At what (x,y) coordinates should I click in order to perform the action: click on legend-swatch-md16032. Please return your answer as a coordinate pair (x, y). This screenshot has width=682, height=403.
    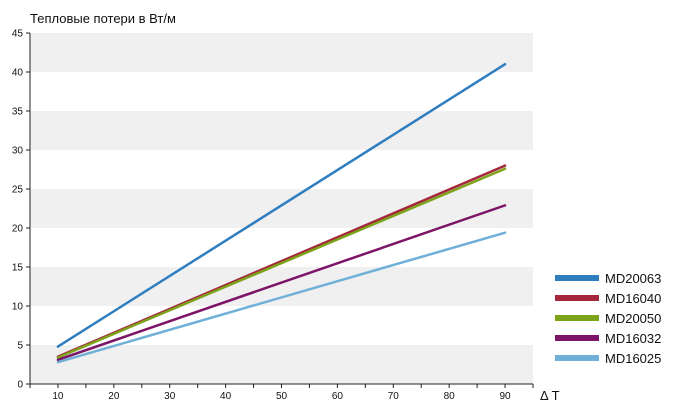
    Looking at the image, I should click on (577, 338).